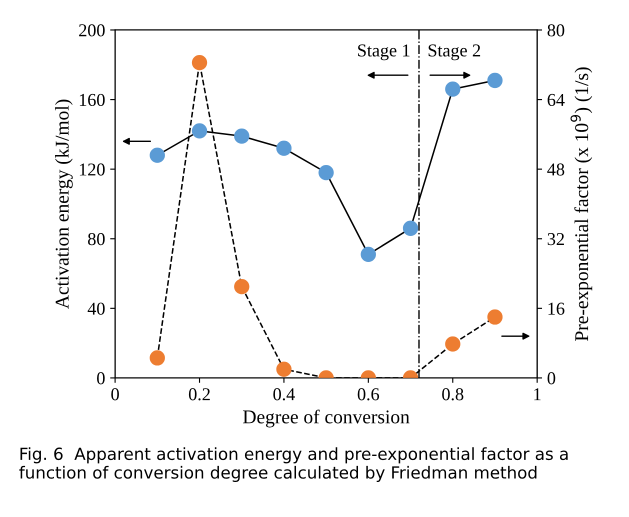  Describe the element at coordinates (369, 394) in the screenshot. I see `x-tick-label: 0.6` at that location.